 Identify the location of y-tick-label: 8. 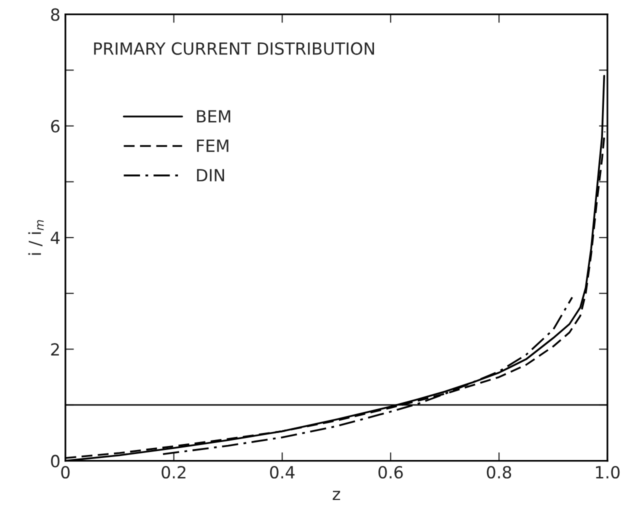
(55, 14).